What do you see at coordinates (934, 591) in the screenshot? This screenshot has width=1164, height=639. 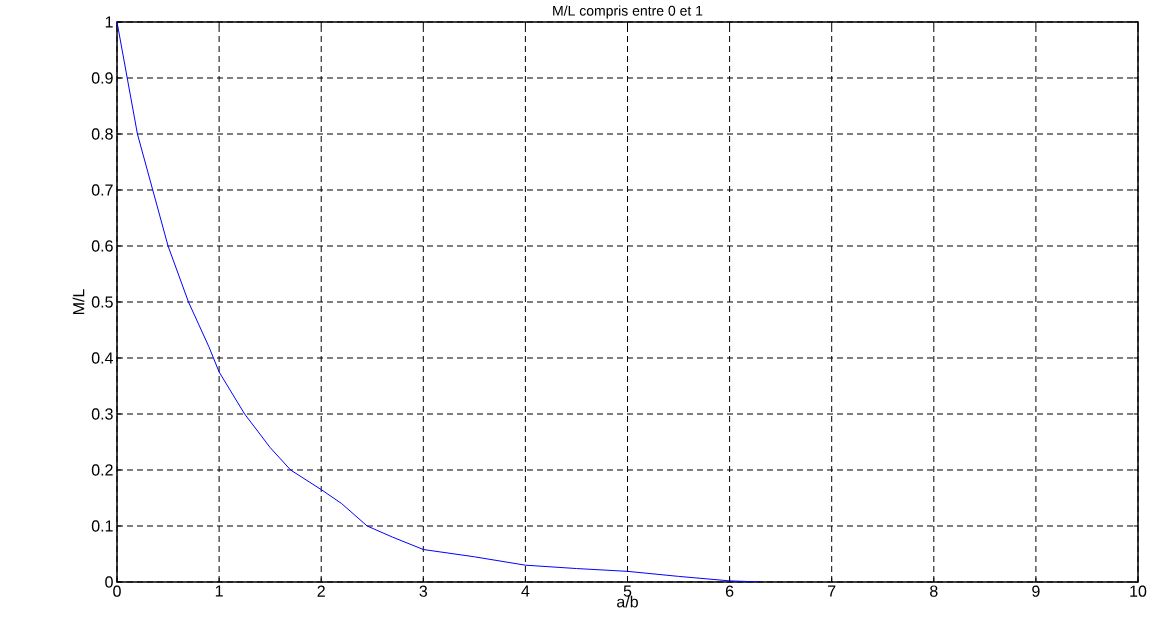 I see `x-tick-label: 8` at bounding box center [934, 591].